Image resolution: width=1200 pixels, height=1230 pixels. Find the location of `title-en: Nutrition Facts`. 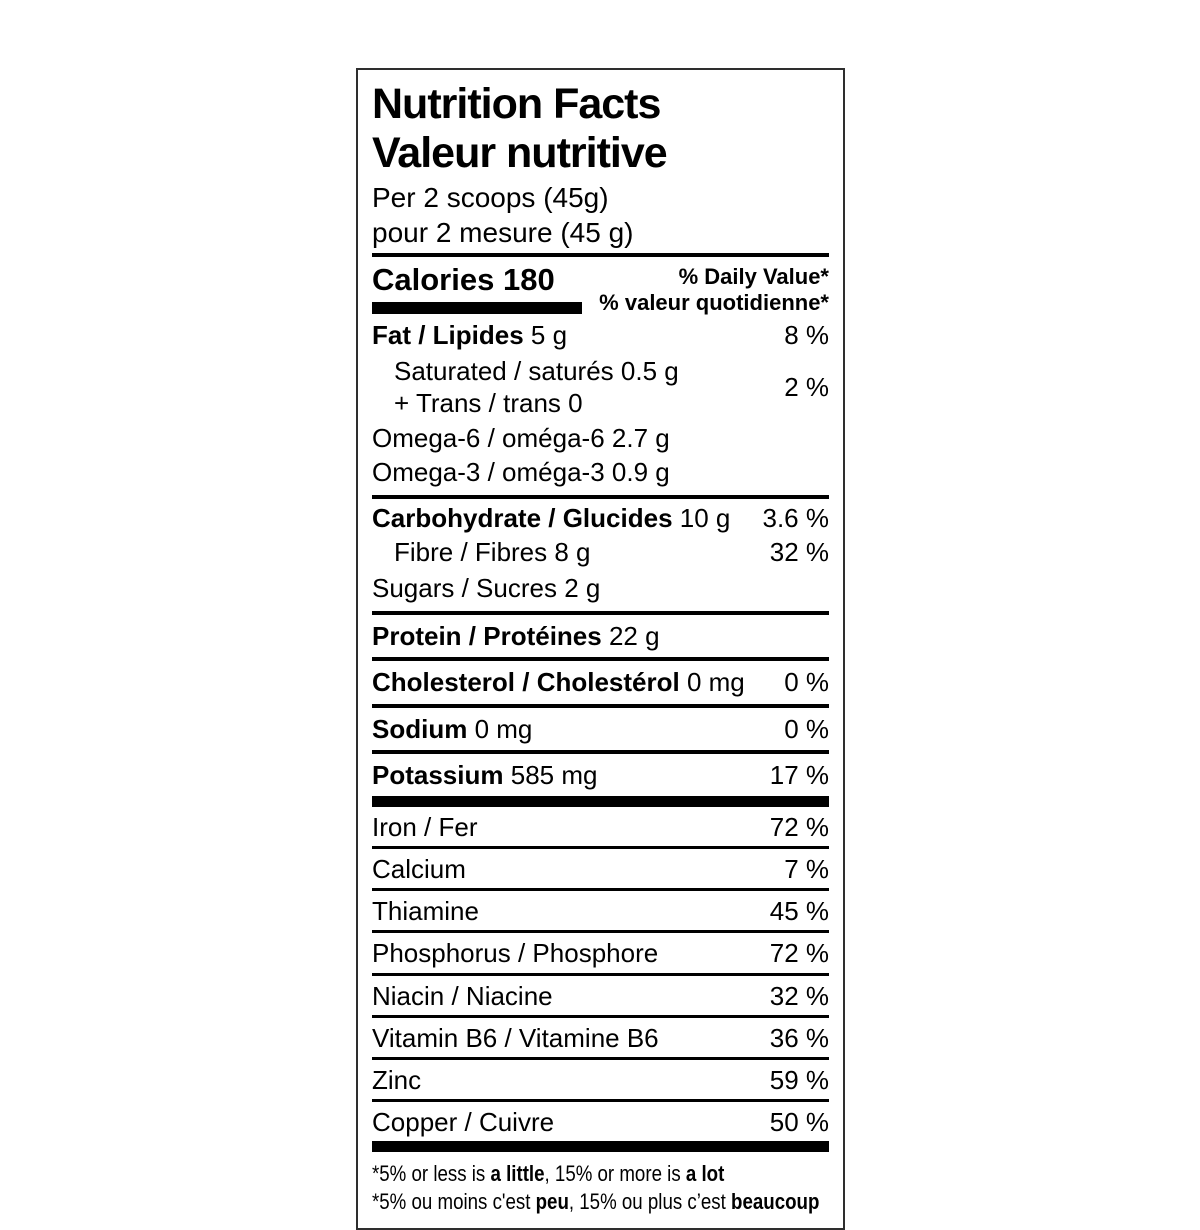

title-en: Nutrition Facts is located at coordinates (516, 104).